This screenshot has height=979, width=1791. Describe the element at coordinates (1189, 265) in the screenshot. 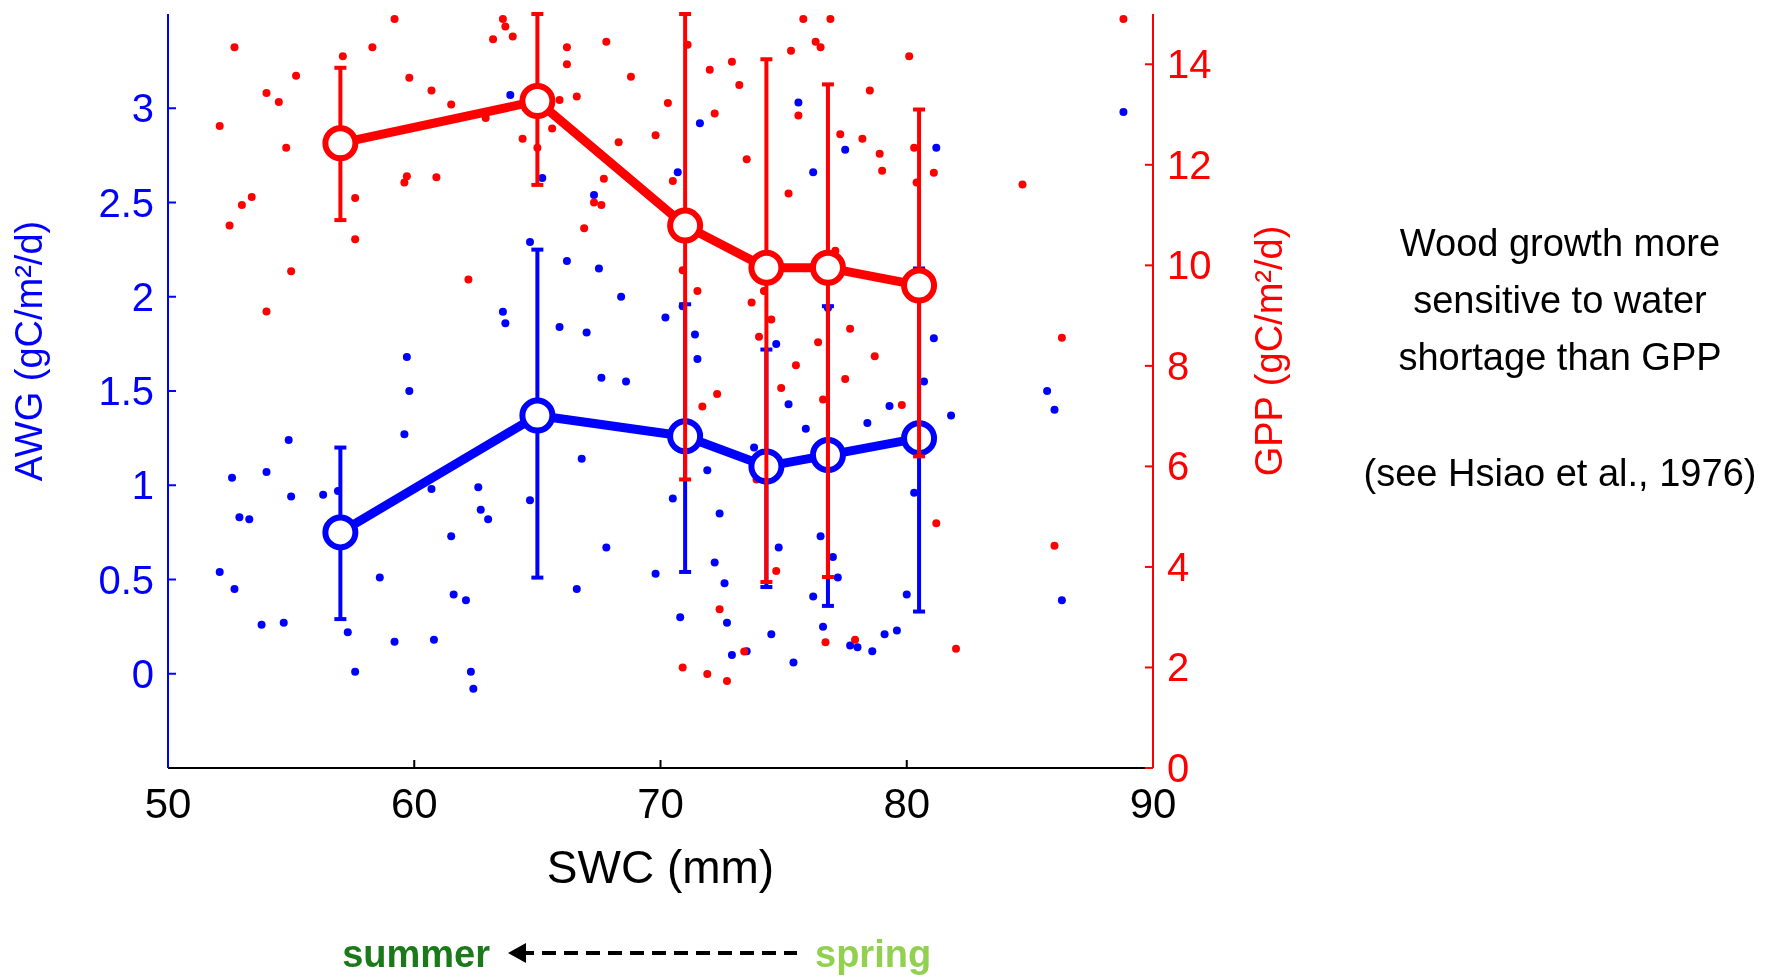

I see `y2-tick-label: 10` at that location.